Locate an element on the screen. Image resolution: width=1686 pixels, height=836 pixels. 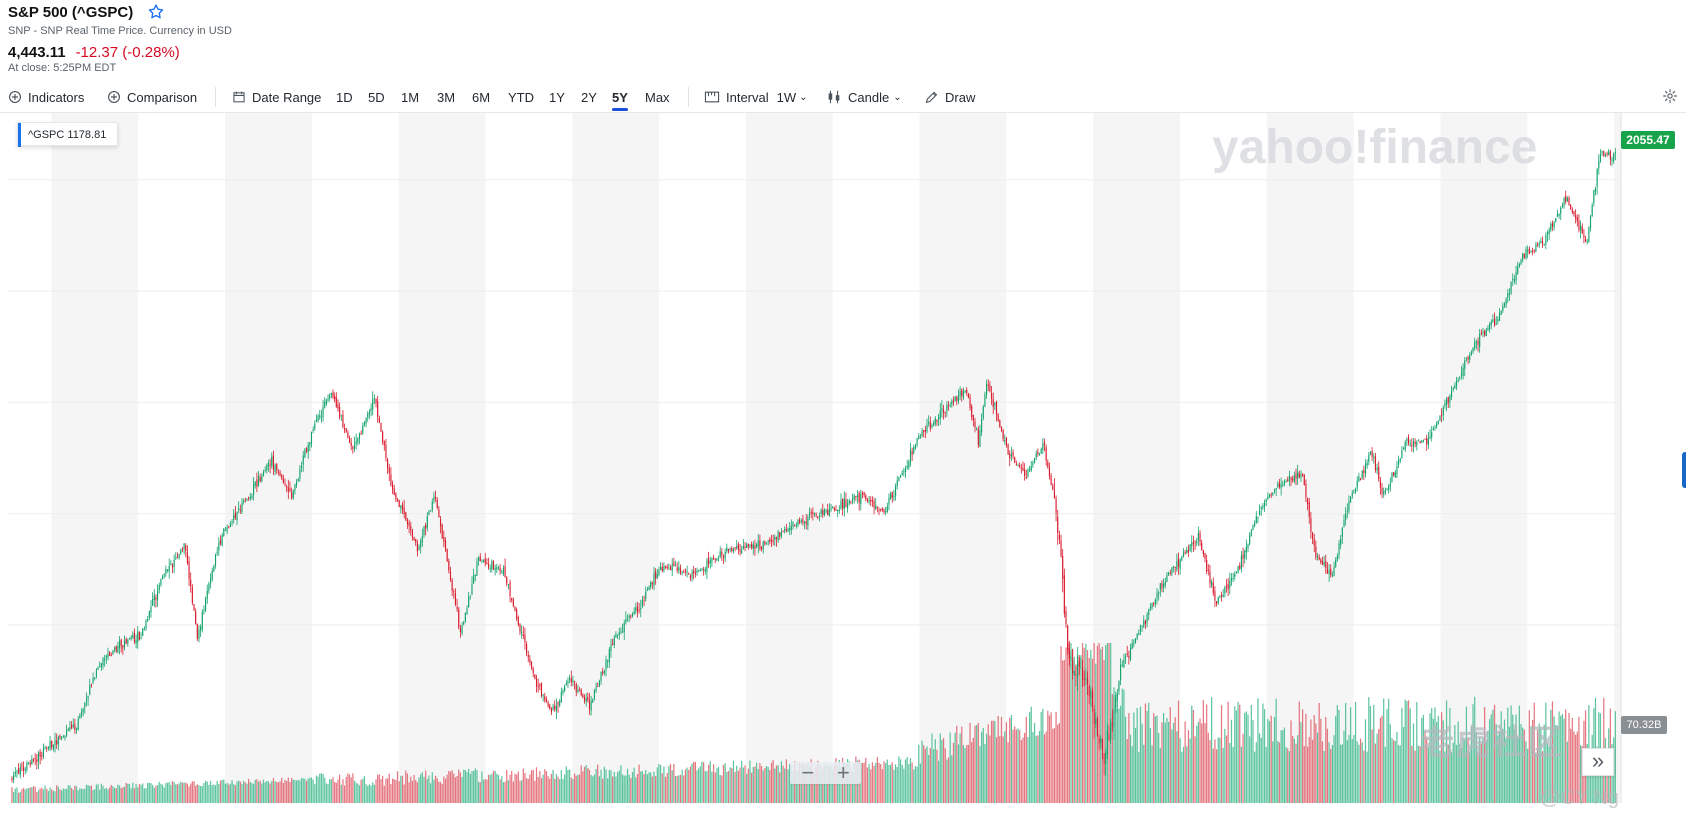
chevron-down-icon: ⌄ is located at coordinates (897, 97).